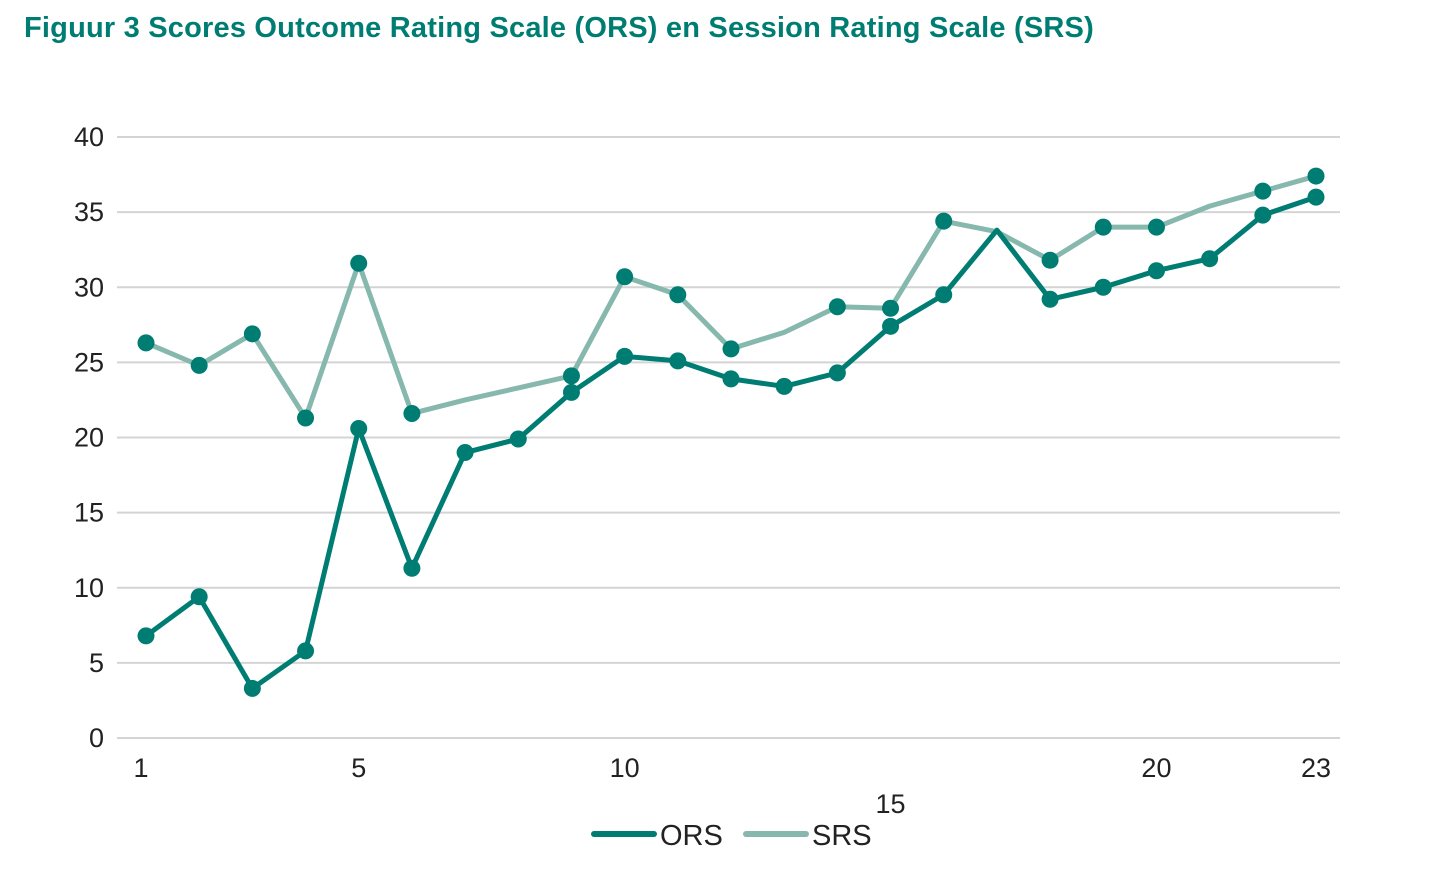  I want to click on y-tick-label: 35, so click(89, 212).